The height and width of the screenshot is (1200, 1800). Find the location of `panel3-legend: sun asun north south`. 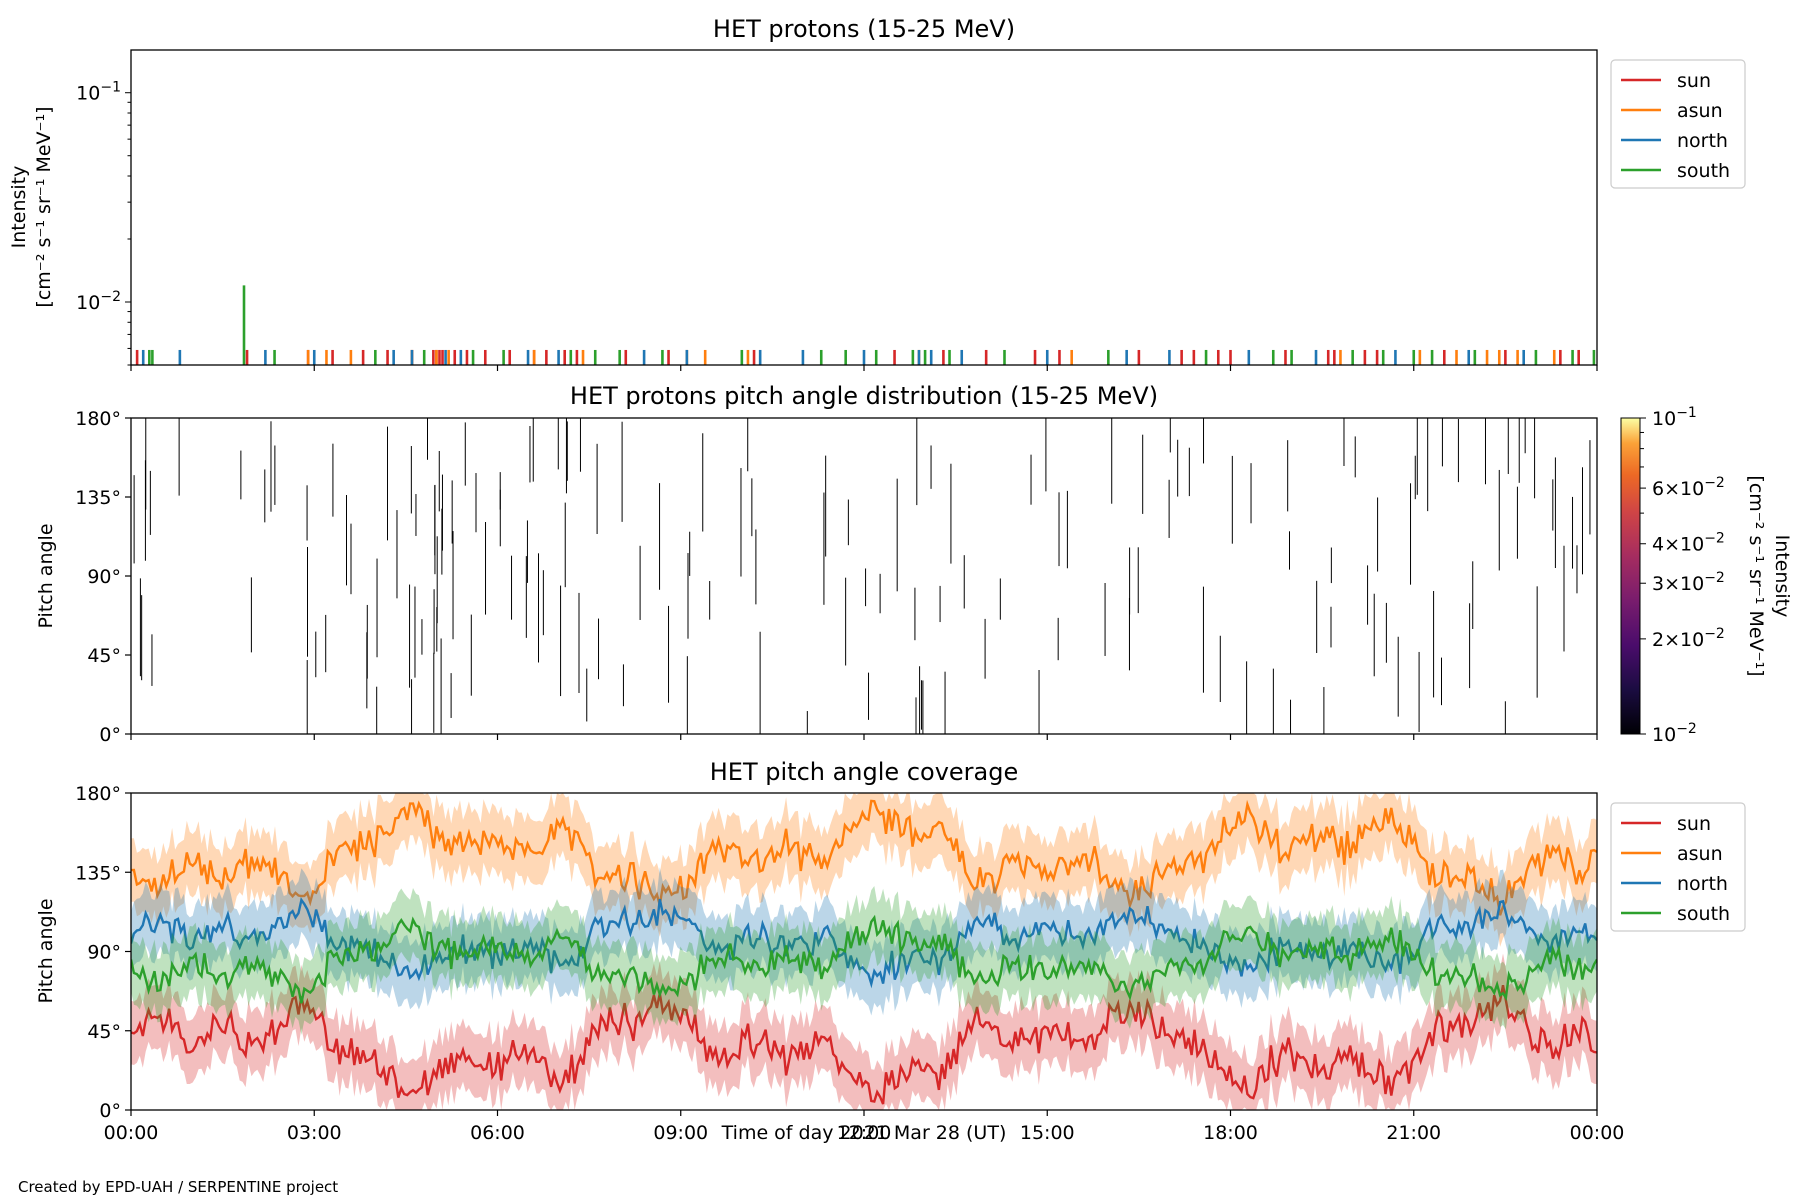

panel3-legend: sun asun north south is located at coordinates (1678, 867).